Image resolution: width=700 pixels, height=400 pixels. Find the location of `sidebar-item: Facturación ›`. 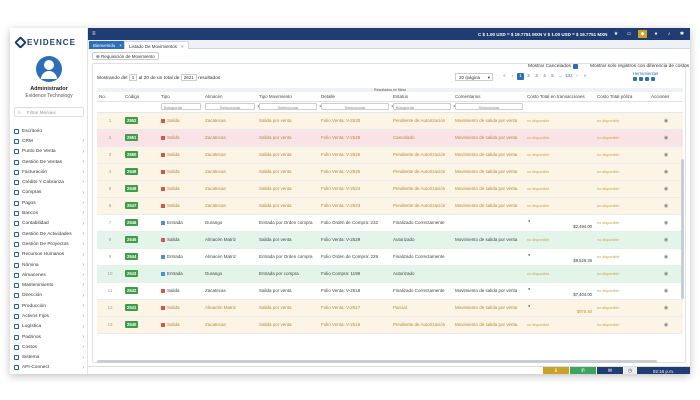

sidebar-item: Facturación › is located at coordinates (49, 172).